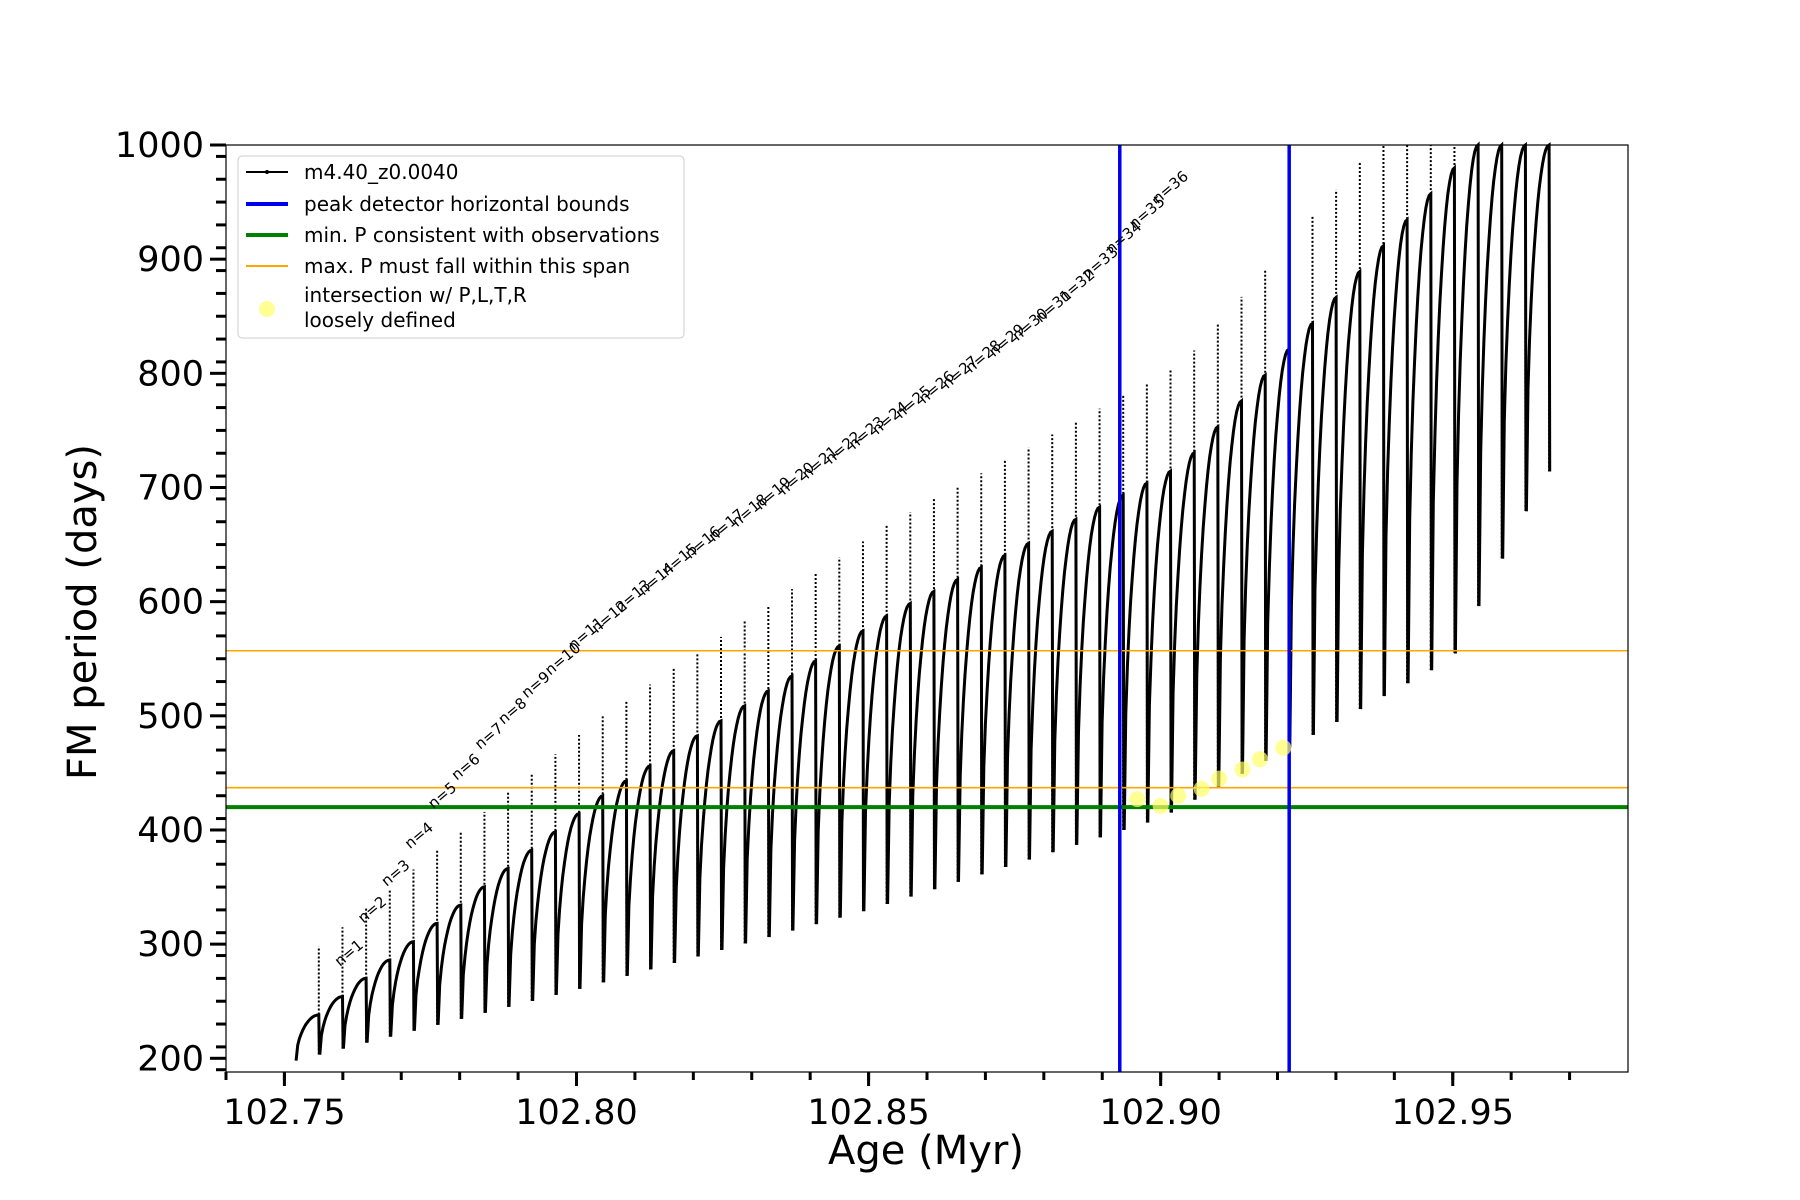 This screenshot has height=1200, width=1800. Describe the element at coordinates (926, 1151) in the screenshot. I see `x-axis-title: Age (Myr)` at that location.